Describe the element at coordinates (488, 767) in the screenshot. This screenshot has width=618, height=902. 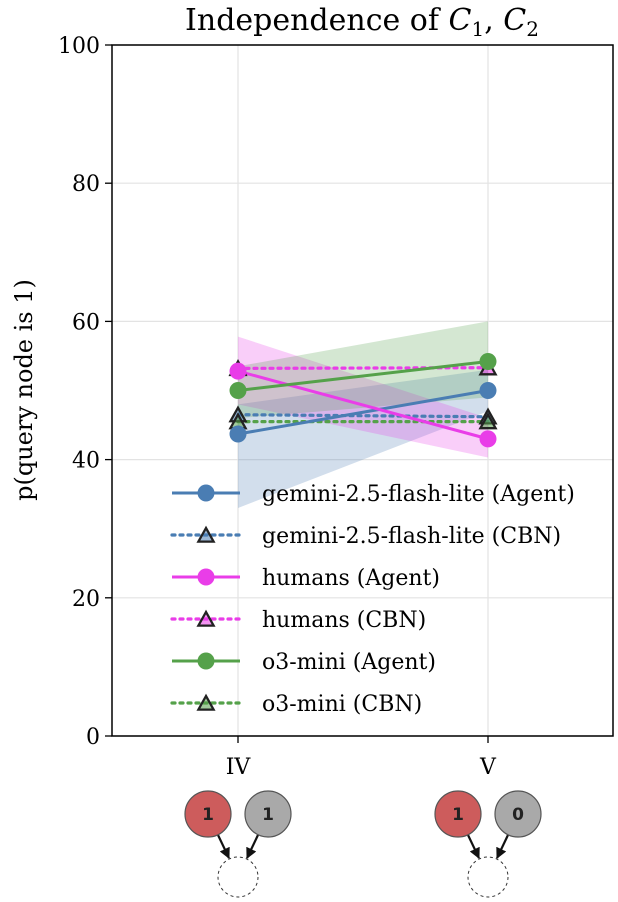
I see `x-tick-label: V` at that location.